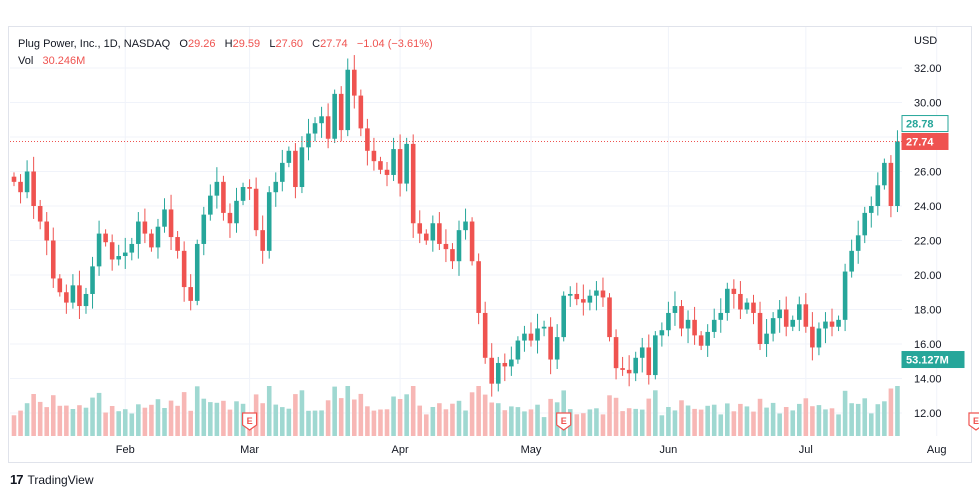 This screenshot has width=979, height=498. I want to click on low-value: 27.60, so click(289, 44).